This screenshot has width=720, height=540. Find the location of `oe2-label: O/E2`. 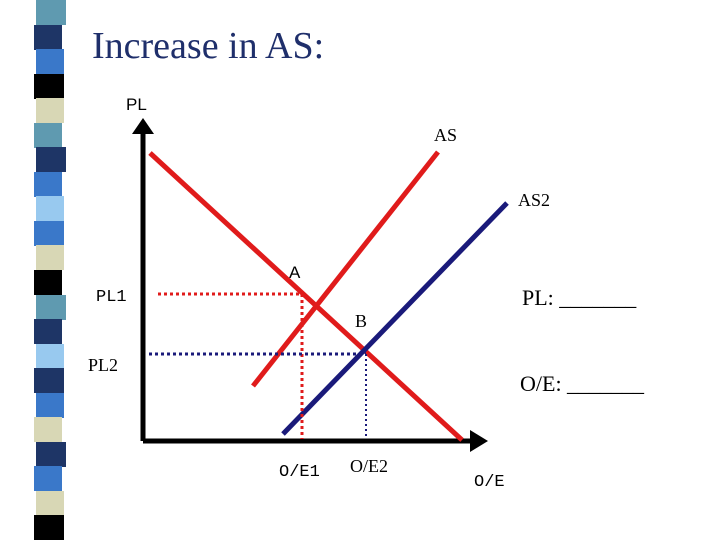

oe2-label: O/E2 is located at coordinates (369, 466).